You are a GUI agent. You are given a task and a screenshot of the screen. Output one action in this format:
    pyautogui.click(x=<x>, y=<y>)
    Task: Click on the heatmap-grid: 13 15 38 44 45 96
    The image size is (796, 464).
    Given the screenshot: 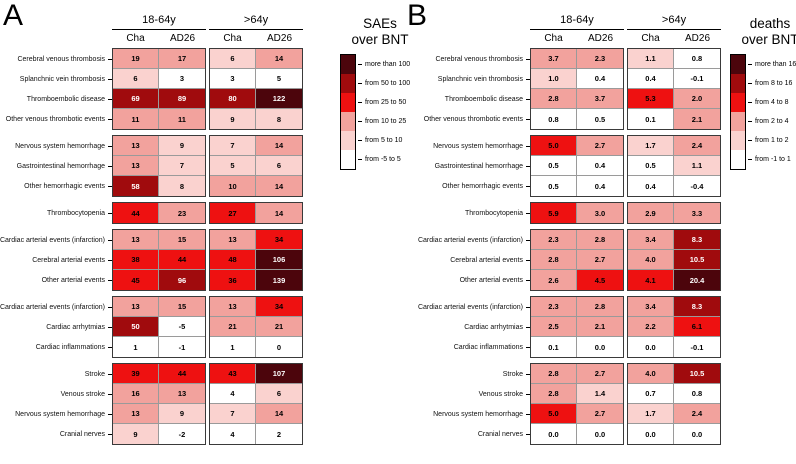 What is the action you would take?
    pyautogui.click(x=159, y=260)
    